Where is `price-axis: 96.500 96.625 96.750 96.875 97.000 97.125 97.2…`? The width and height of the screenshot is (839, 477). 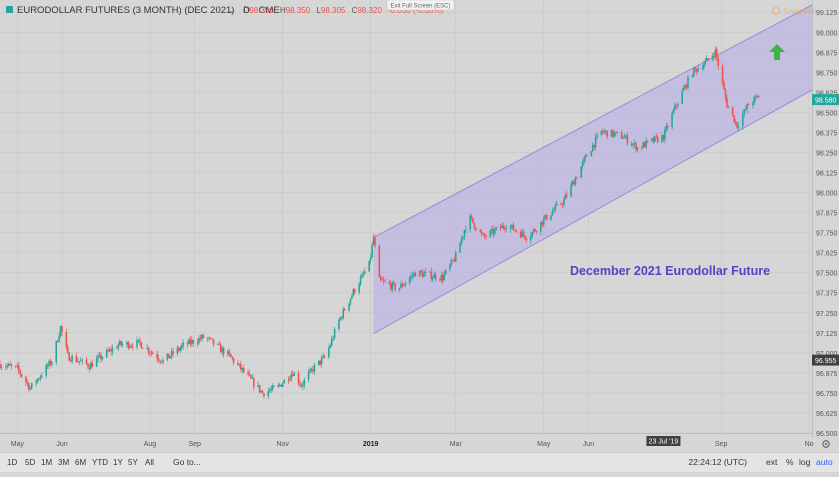
price-axis: 96.500 96.625 96.750 96.875 97.000 97.125 97.2… is located at coordinates (825, 224).